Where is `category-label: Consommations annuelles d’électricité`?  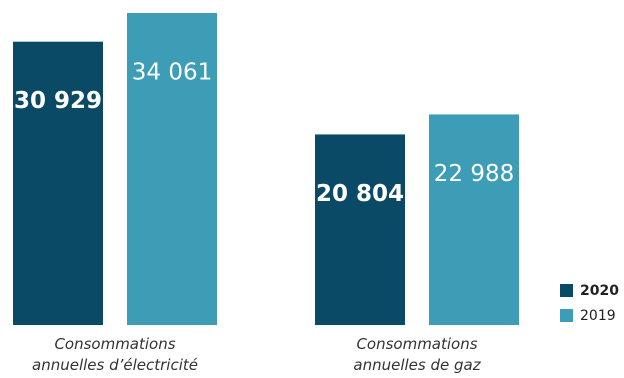
category-label: Consommations annuelles d’électricité is located at coordinates (115, 354).